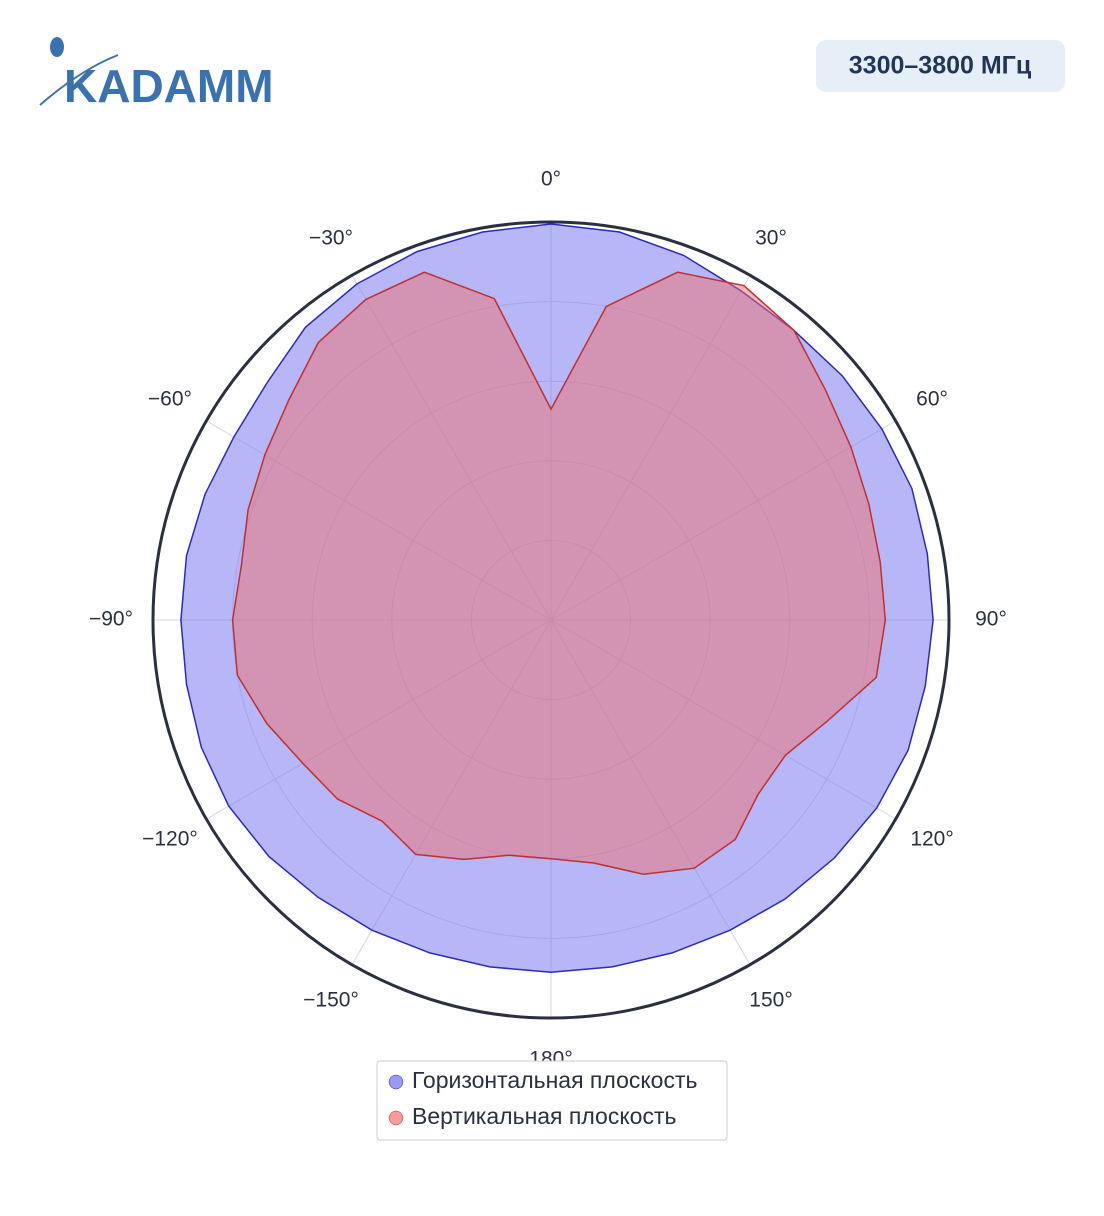  Describe the element at coordinates (544, 1116) in the screenshot. I see `legend-label: Вертикальная плоскость` at that location.